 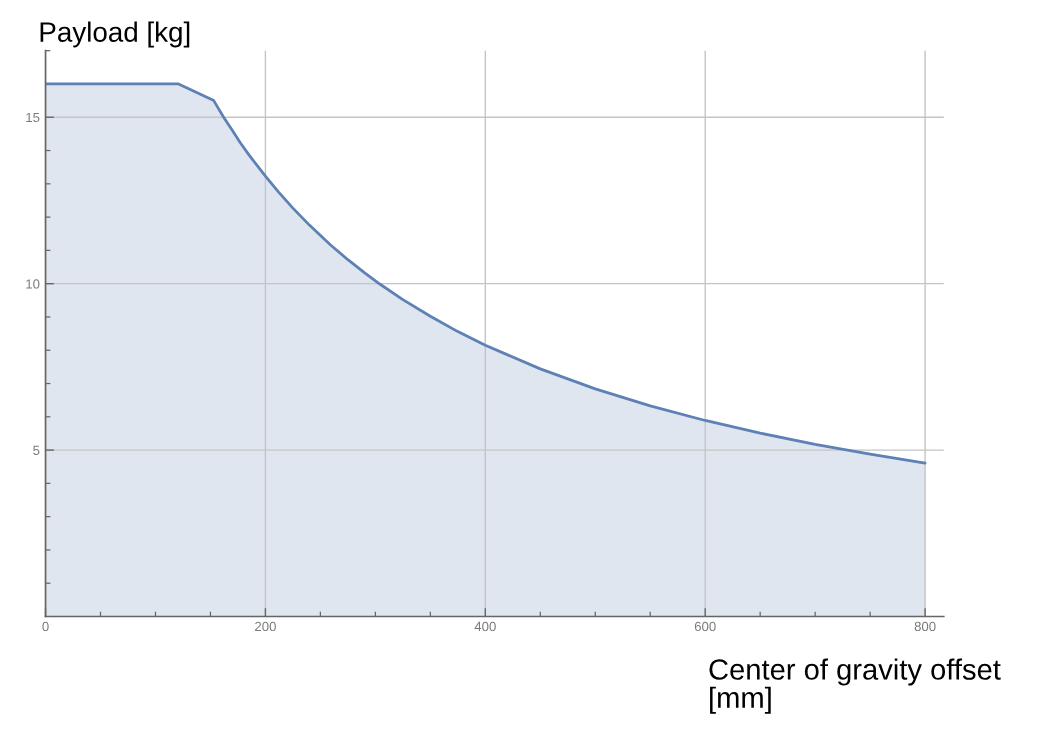 I want to click on y-axis-title: Payload [kg], so click(x=115, y=34).